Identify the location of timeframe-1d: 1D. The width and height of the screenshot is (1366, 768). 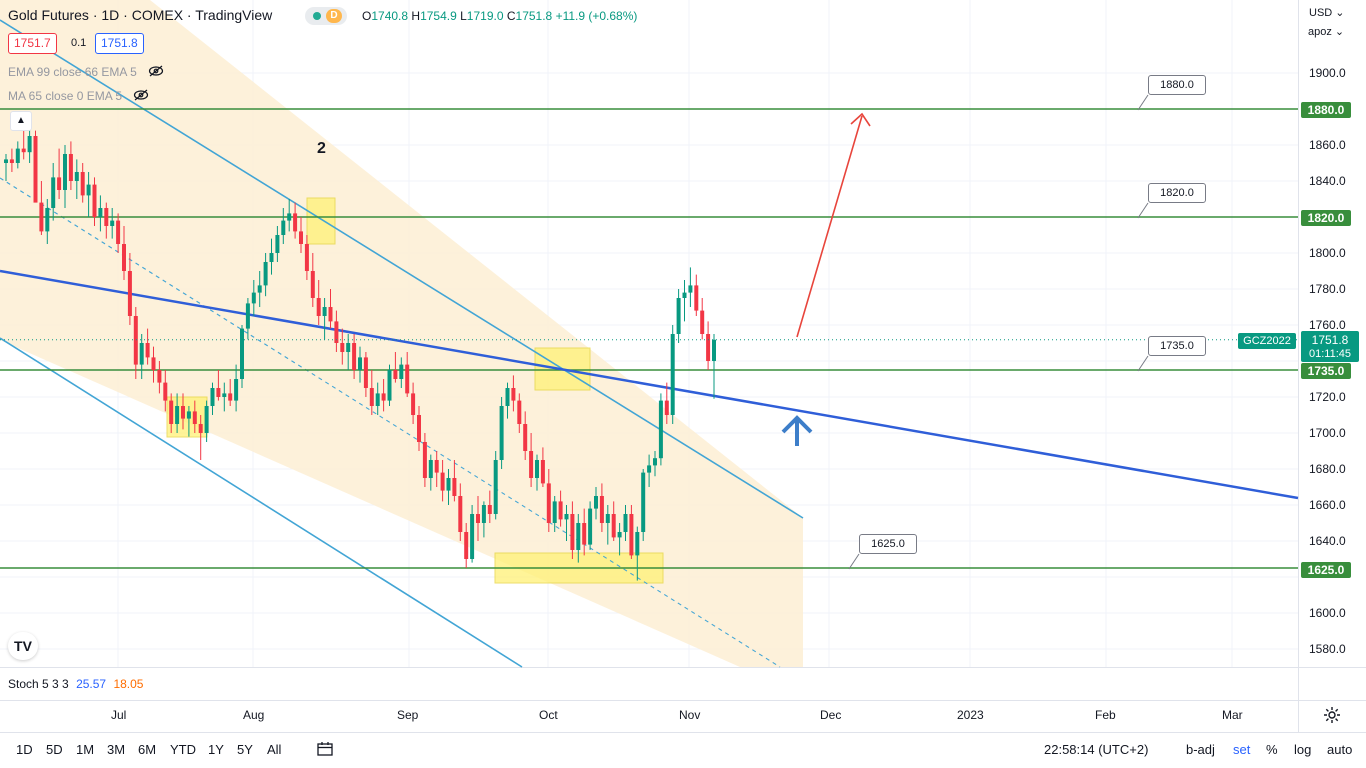
(24, 749).